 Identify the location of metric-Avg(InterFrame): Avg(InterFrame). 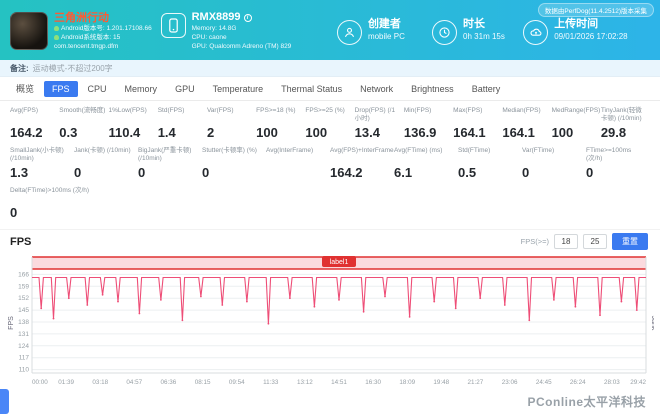
(298, 163).